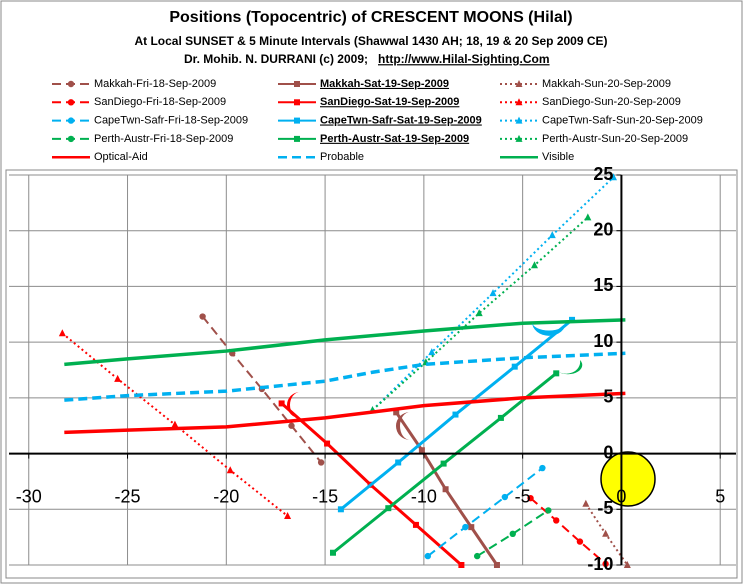 The width and height of the screenshot is (743, 584). What do you see at coordinates (325, 496) in the screenshot?
I see `x-tick-label: -15` at bounding box center [325, 496].